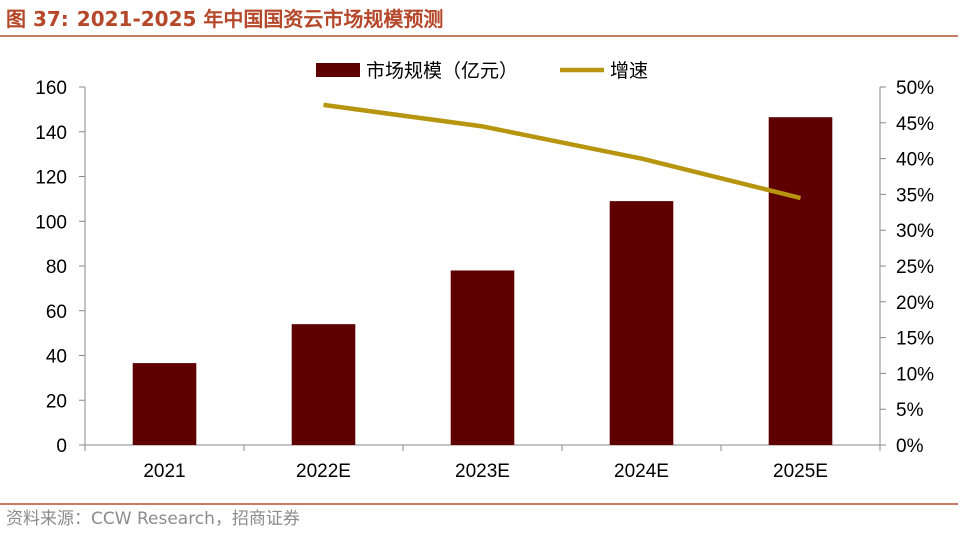 The width and height of the screenshot is (960, 533). What do you see at coordinates (915, 88) in the screenshot?
I see `y2-tick-label: 50%` at bounding box center [915, 88].